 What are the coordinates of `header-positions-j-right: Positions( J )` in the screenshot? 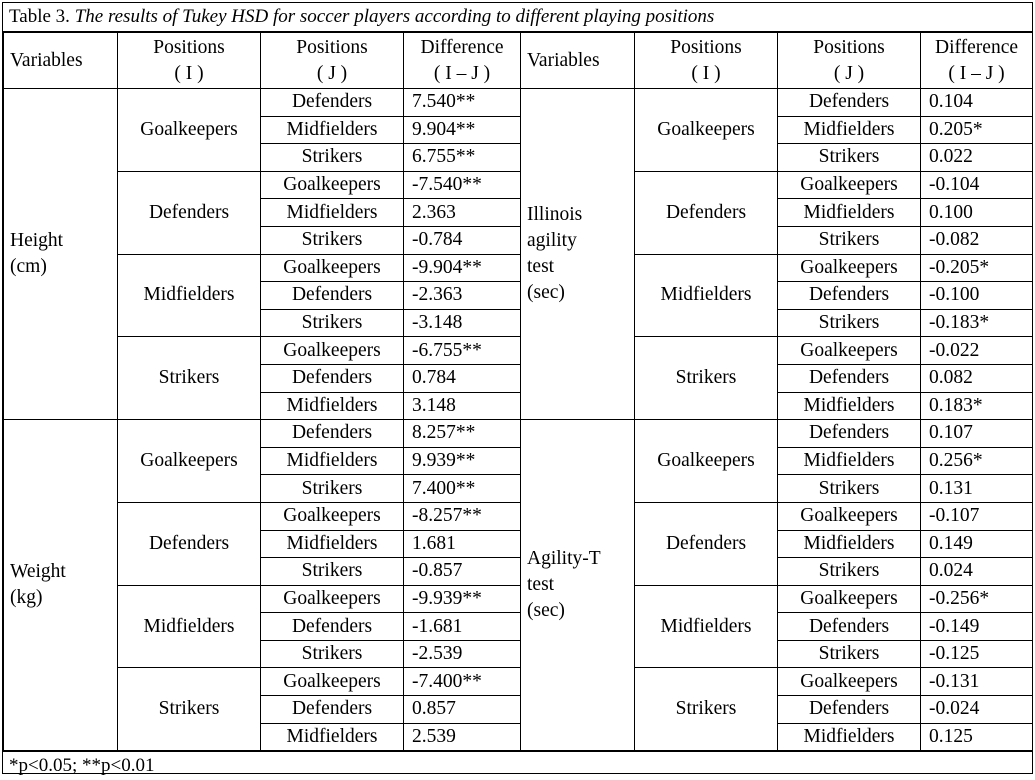 It's located at (849, 60).